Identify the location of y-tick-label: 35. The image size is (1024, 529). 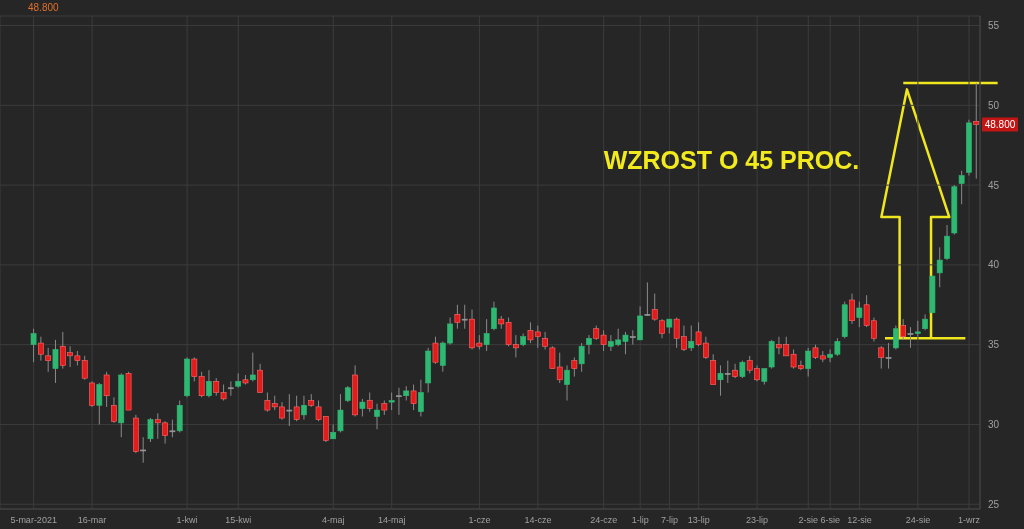
(994, 345).